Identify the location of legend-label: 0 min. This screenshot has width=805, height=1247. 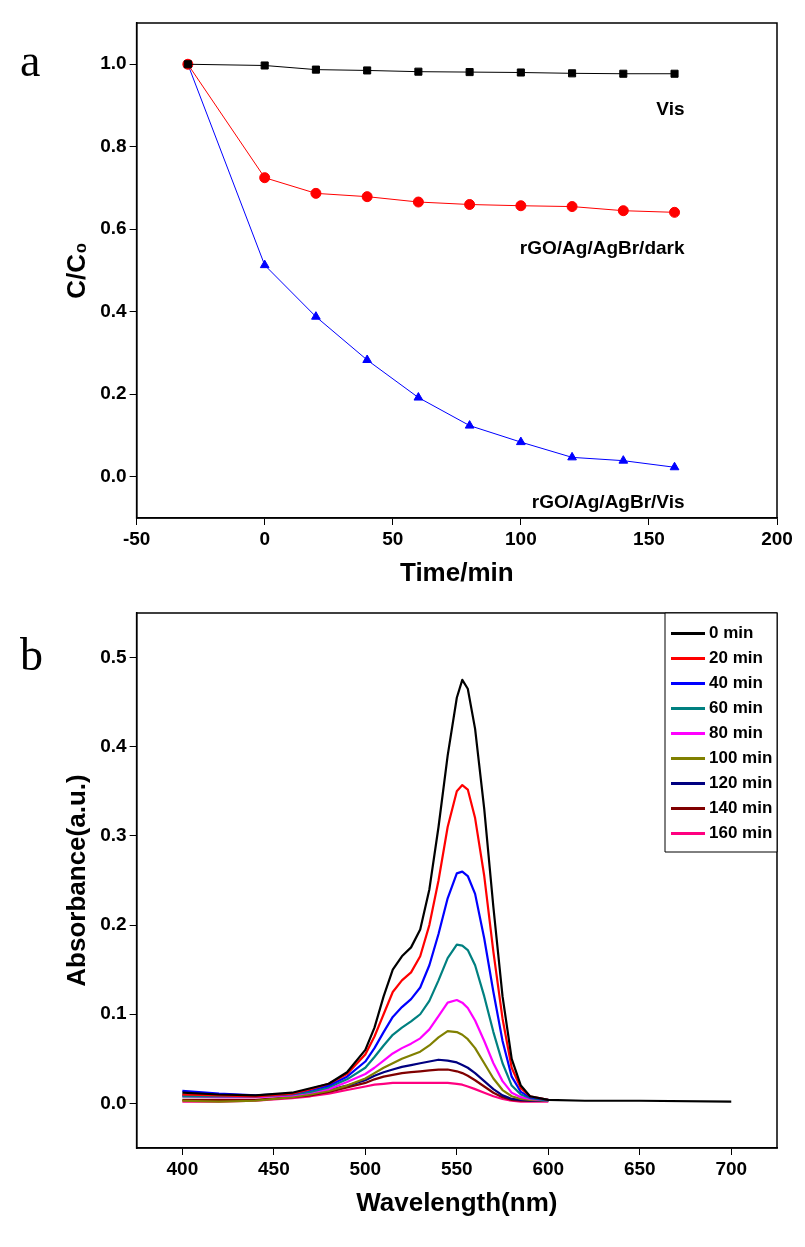
(731, 633).